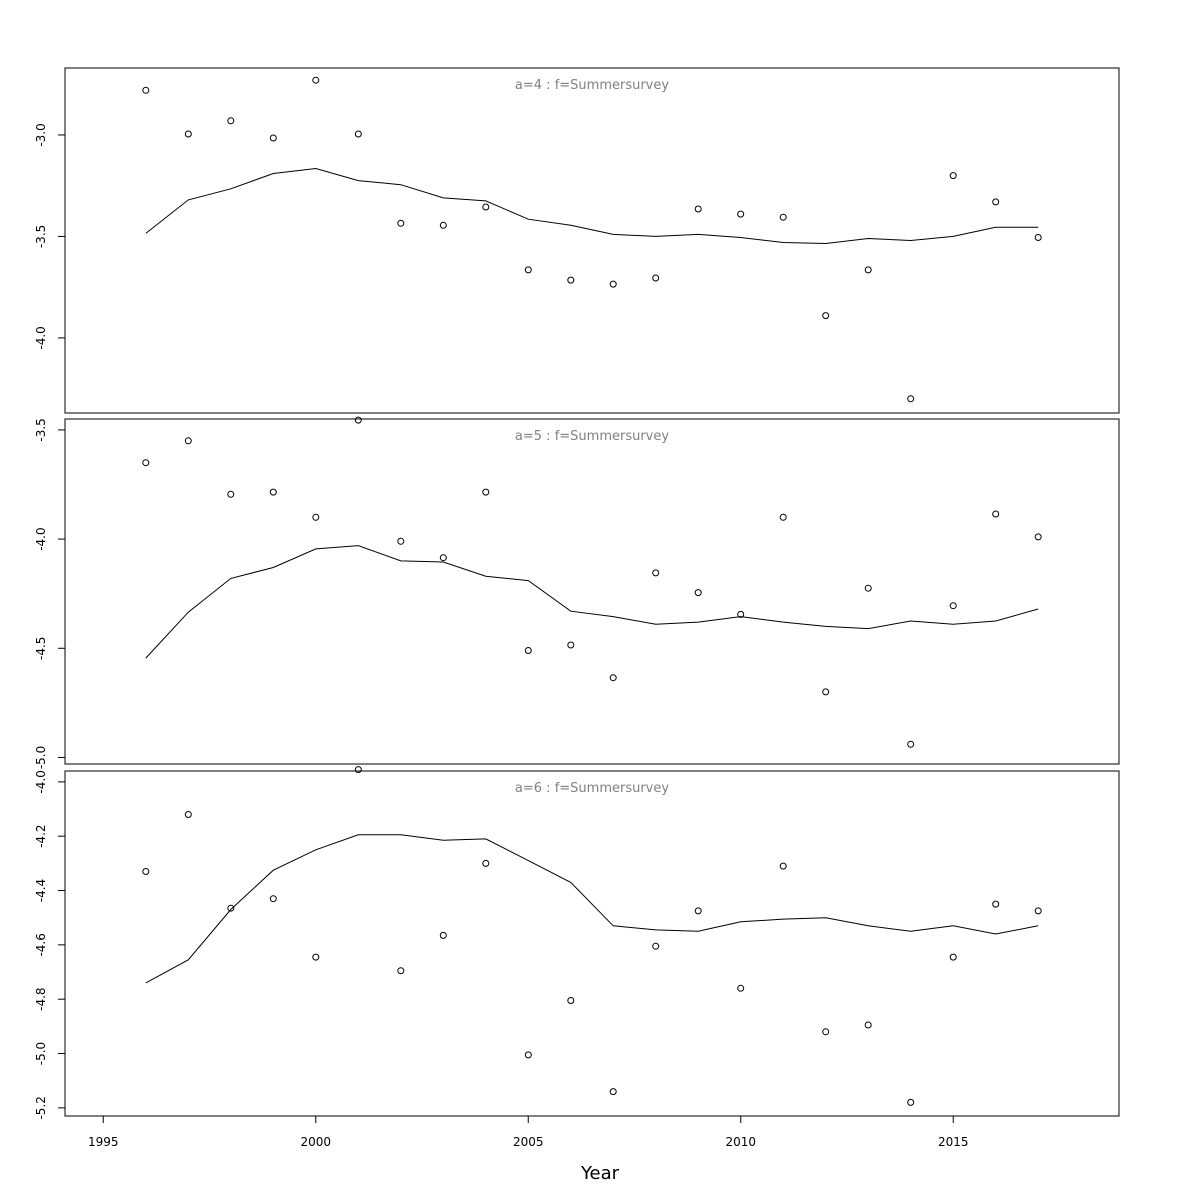 This screenshot has width=1200, height=1204. What do you see at coordinates (41, 134) in the screenshot?
I see `y-tick-label: -3.0` at bounding box center [41, 134].